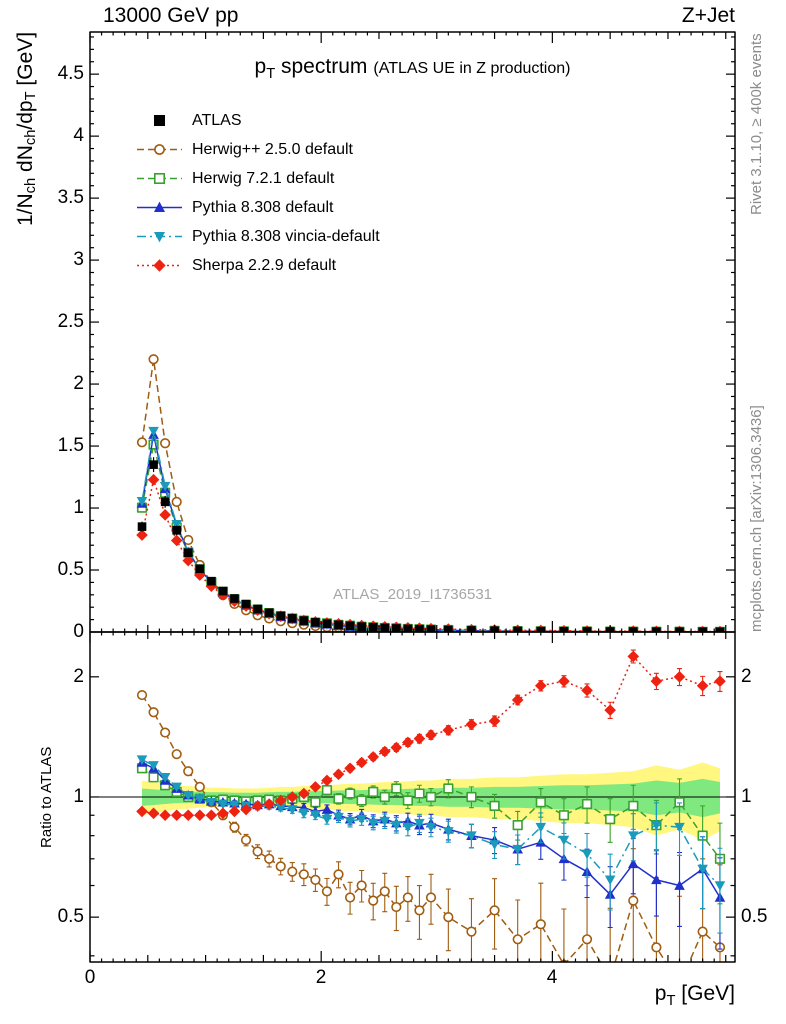 Image resolution: width=786 pixels, height=1024 pixels. What do you see at coordinates (472, 68) in the screenshot?
I see `plot-title-sub: (ATLAS UE in Z production)` at bounding box center [472, 68].